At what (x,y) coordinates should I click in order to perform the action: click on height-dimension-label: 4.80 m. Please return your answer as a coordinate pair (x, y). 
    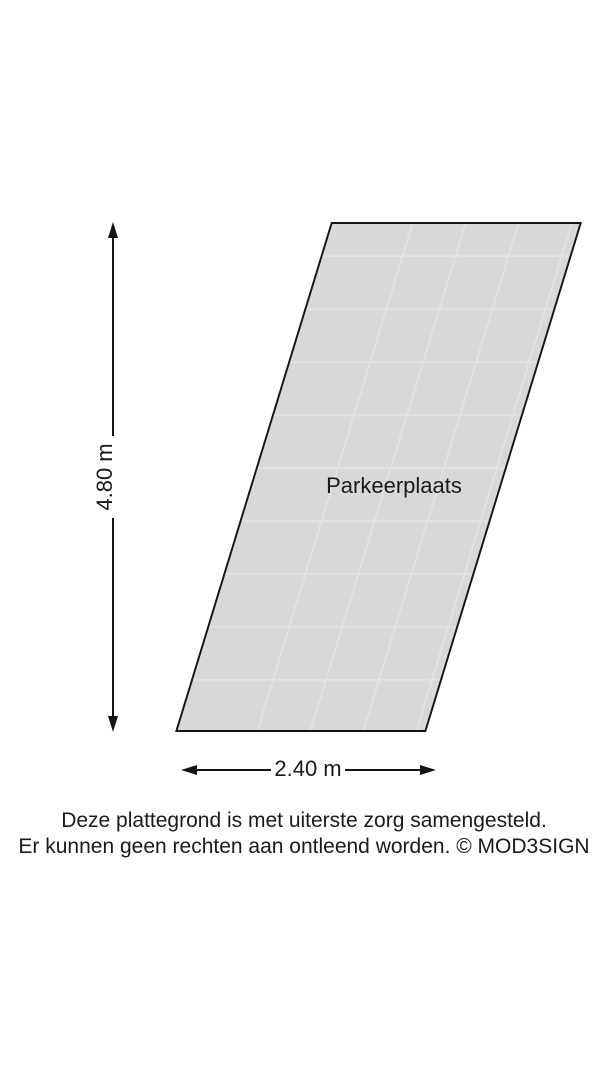
    Looking at the image, I should click on (104, 477).